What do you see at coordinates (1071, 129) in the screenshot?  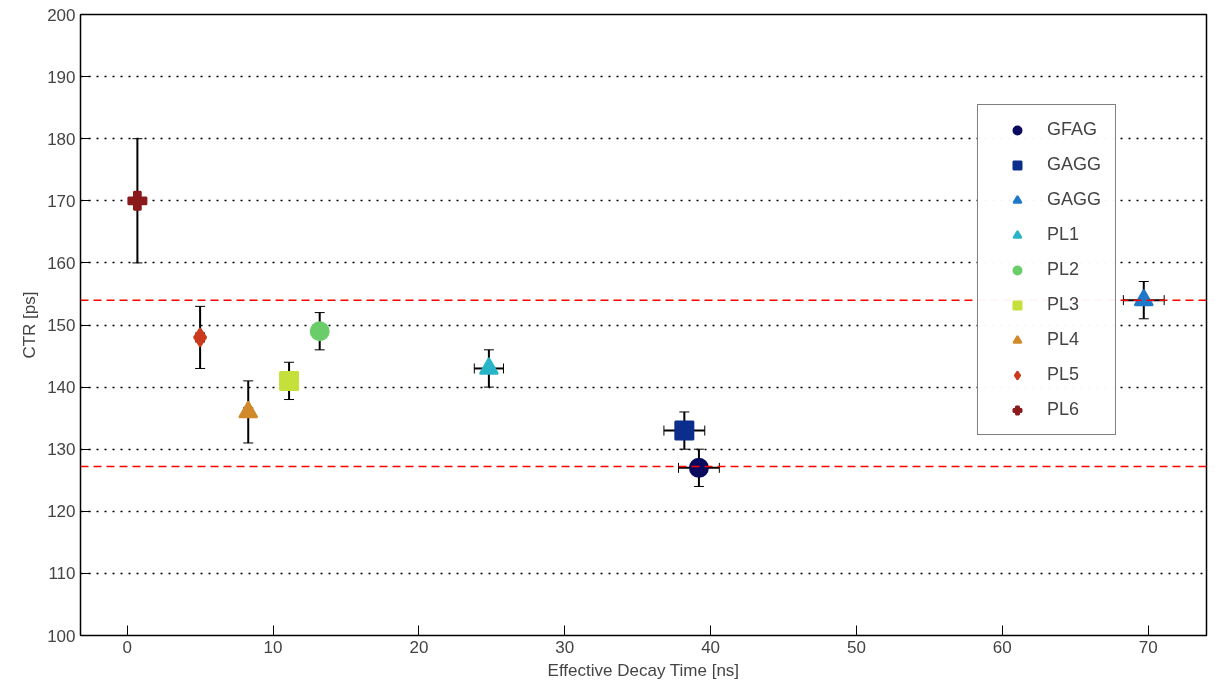 I see `legend-label: GFAG` at bounding box center [1071, 129].